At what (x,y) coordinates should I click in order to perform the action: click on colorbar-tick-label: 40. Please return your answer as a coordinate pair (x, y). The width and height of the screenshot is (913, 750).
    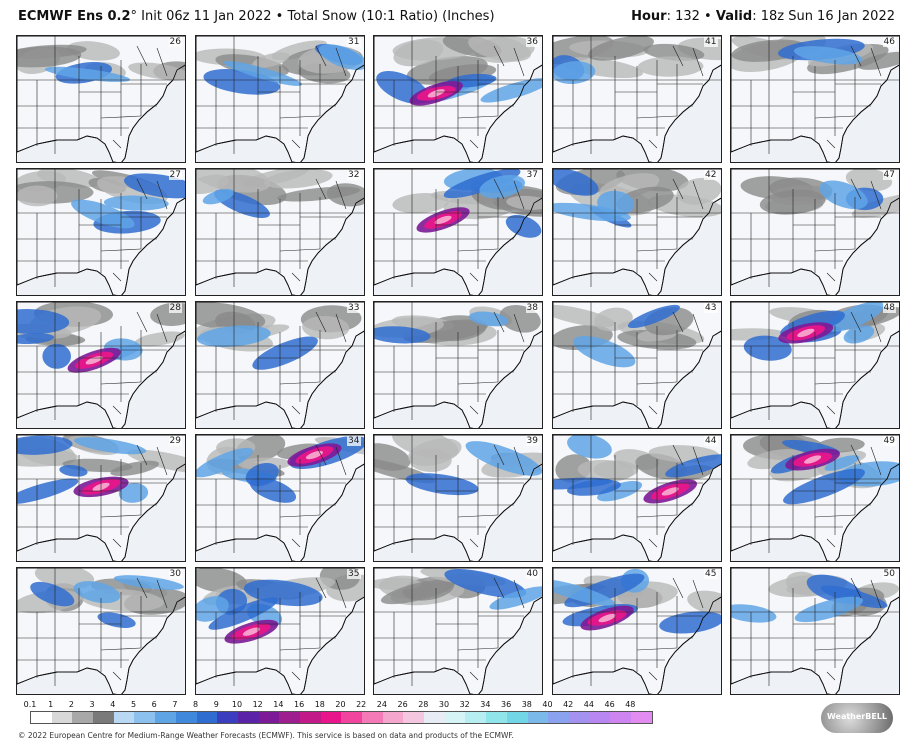
    Looking at the image, I should click on (547, 704).